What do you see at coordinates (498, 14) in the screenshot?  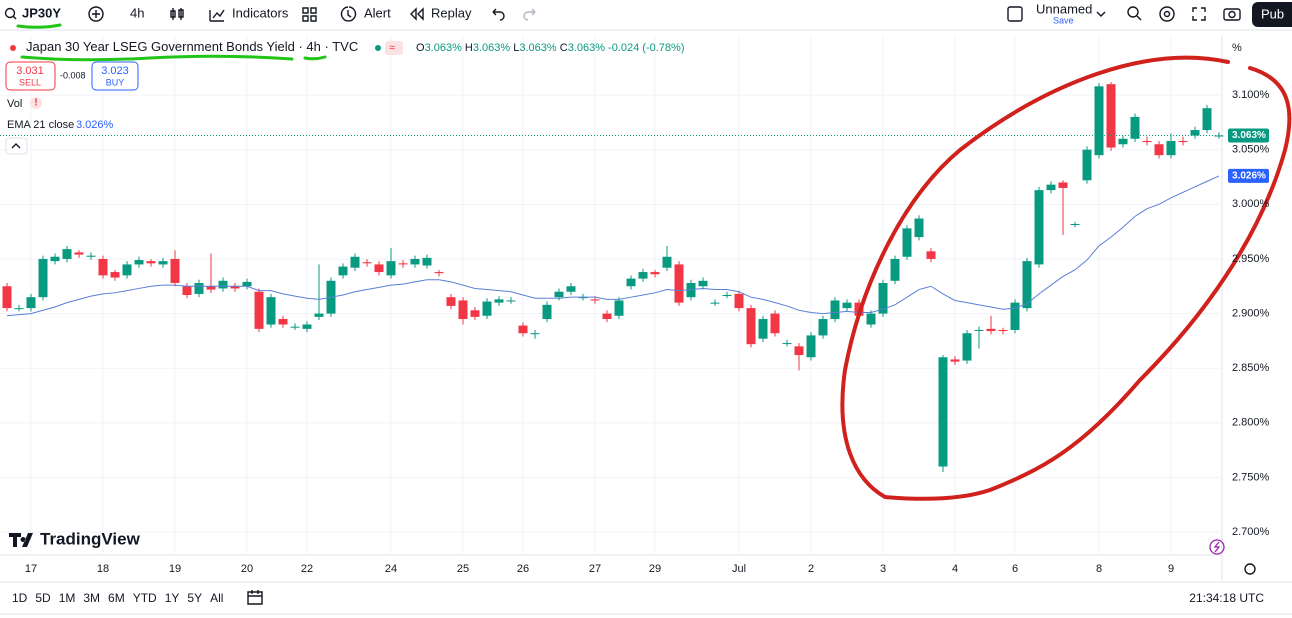 I see `undo` at bounding box center [498, 14].